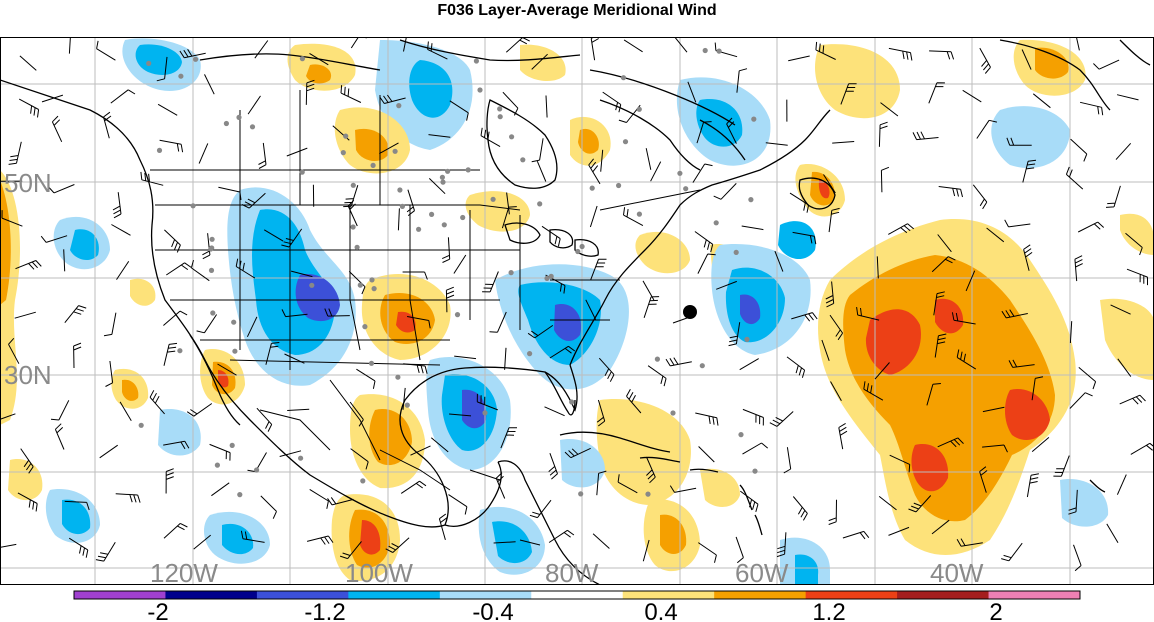  Describe the element at coordinates (690, 312) in the screenshot. I see `location-marker` at that location.